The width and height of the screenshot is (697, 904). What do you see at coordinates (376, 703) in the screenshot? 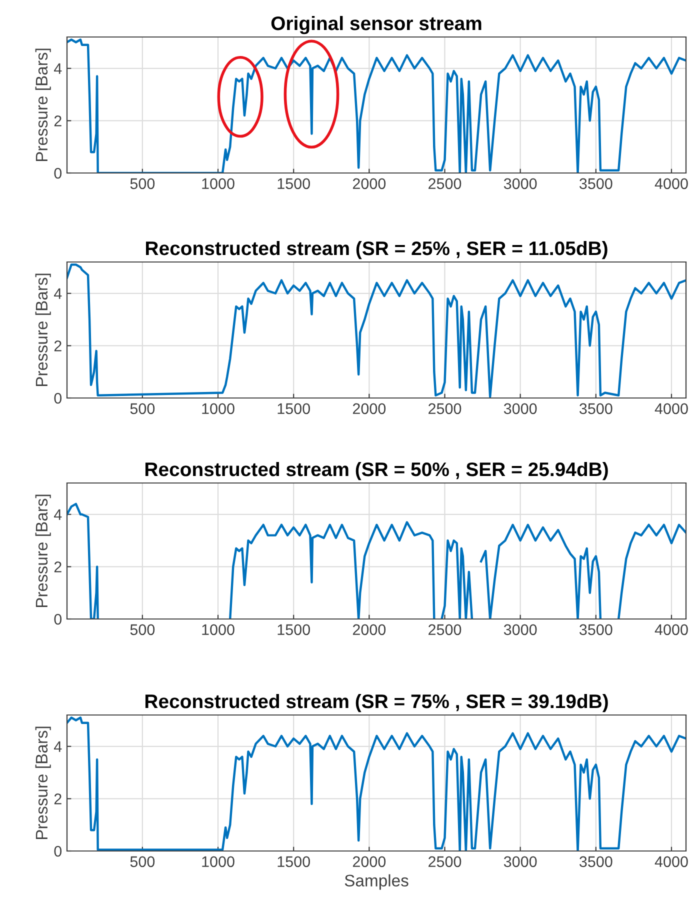
I see `chart-title: Reconstructed stream (SR = 75% , SER = 39.19dB)` at bounding box center [376, 703].